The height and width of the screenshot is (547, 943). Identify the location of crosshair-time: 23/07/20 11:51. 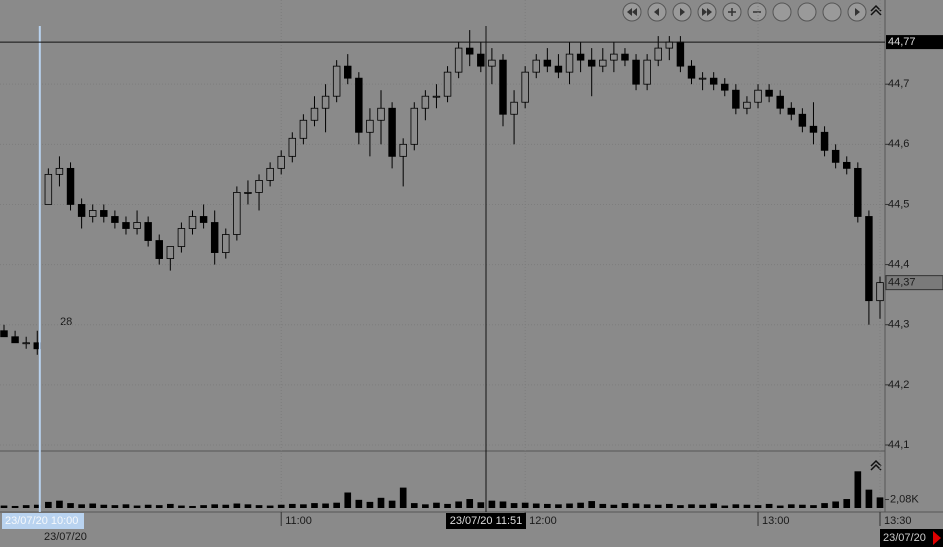
(486, 521).